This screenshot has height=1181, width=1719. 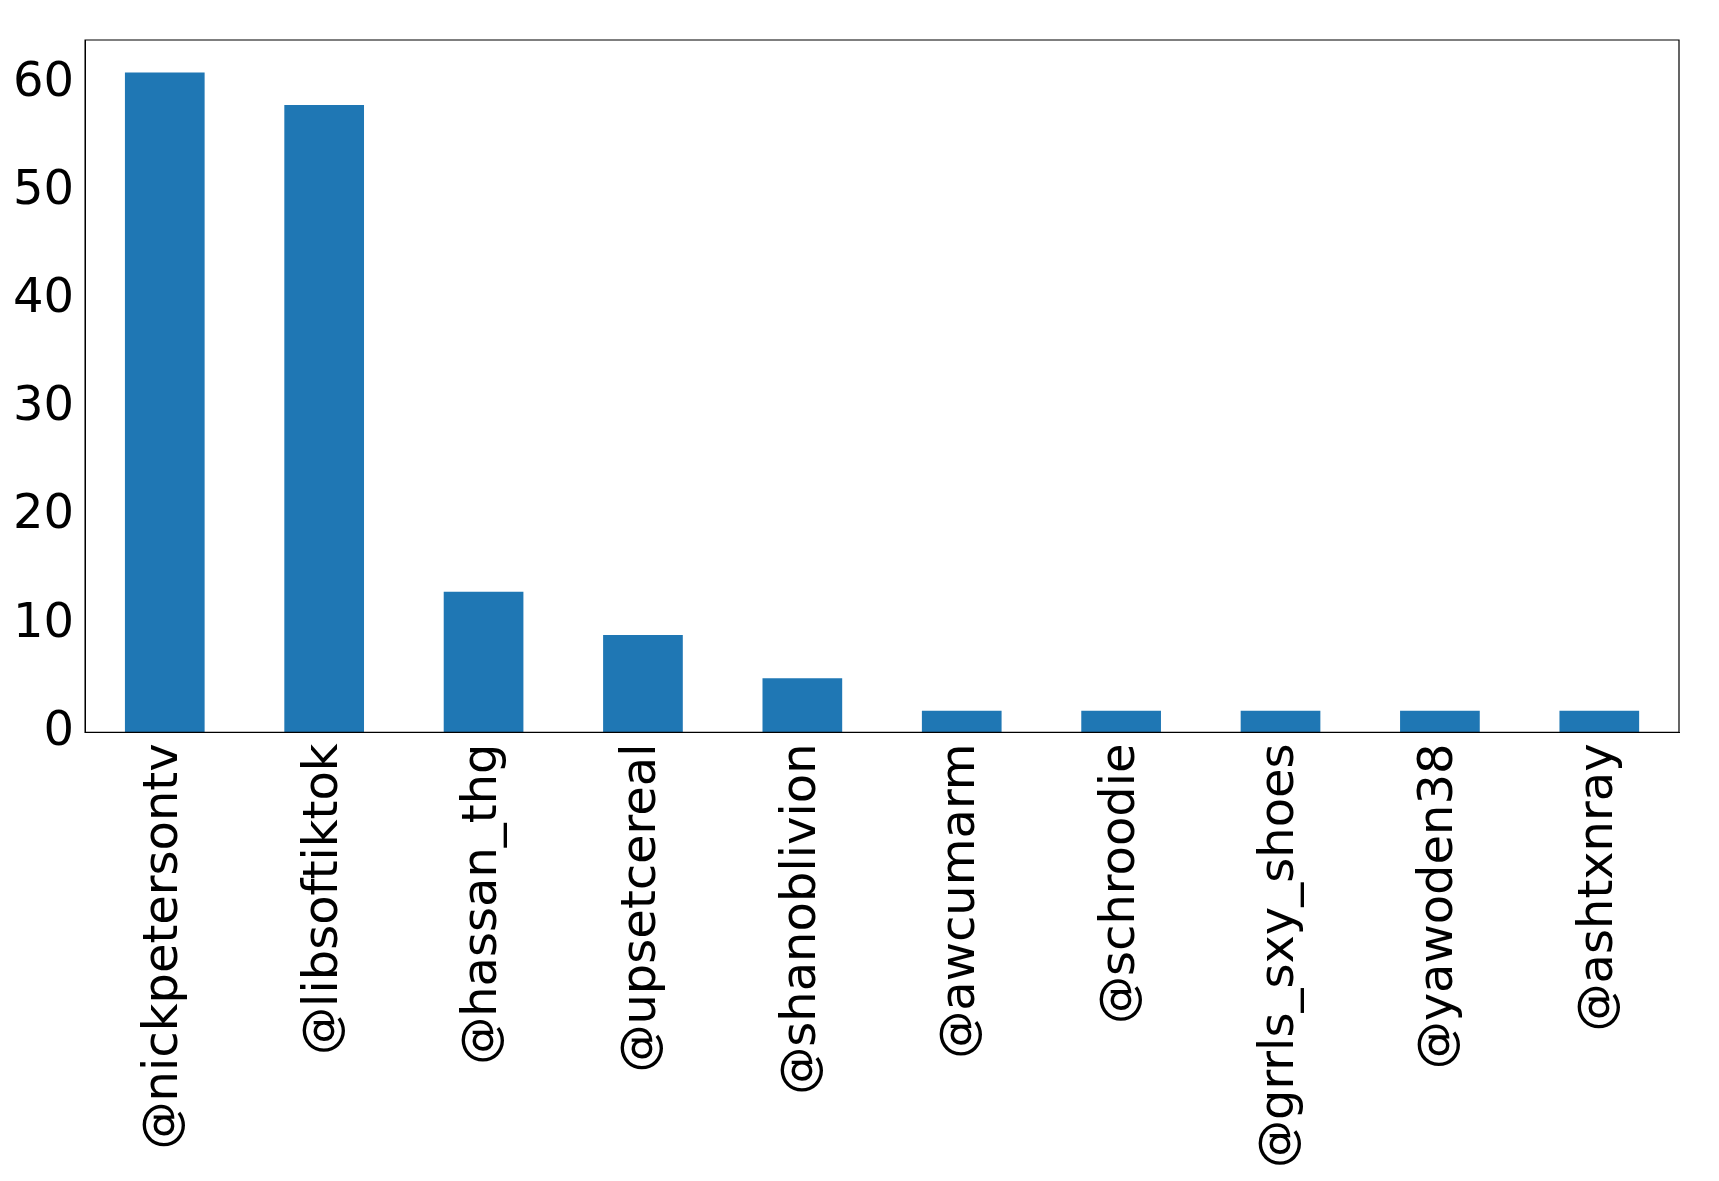 What do you see at coordinates (1116, 883) in the screenshot?
I see `x-tick-label: @schroodie` at bounding box center [1116, 883].